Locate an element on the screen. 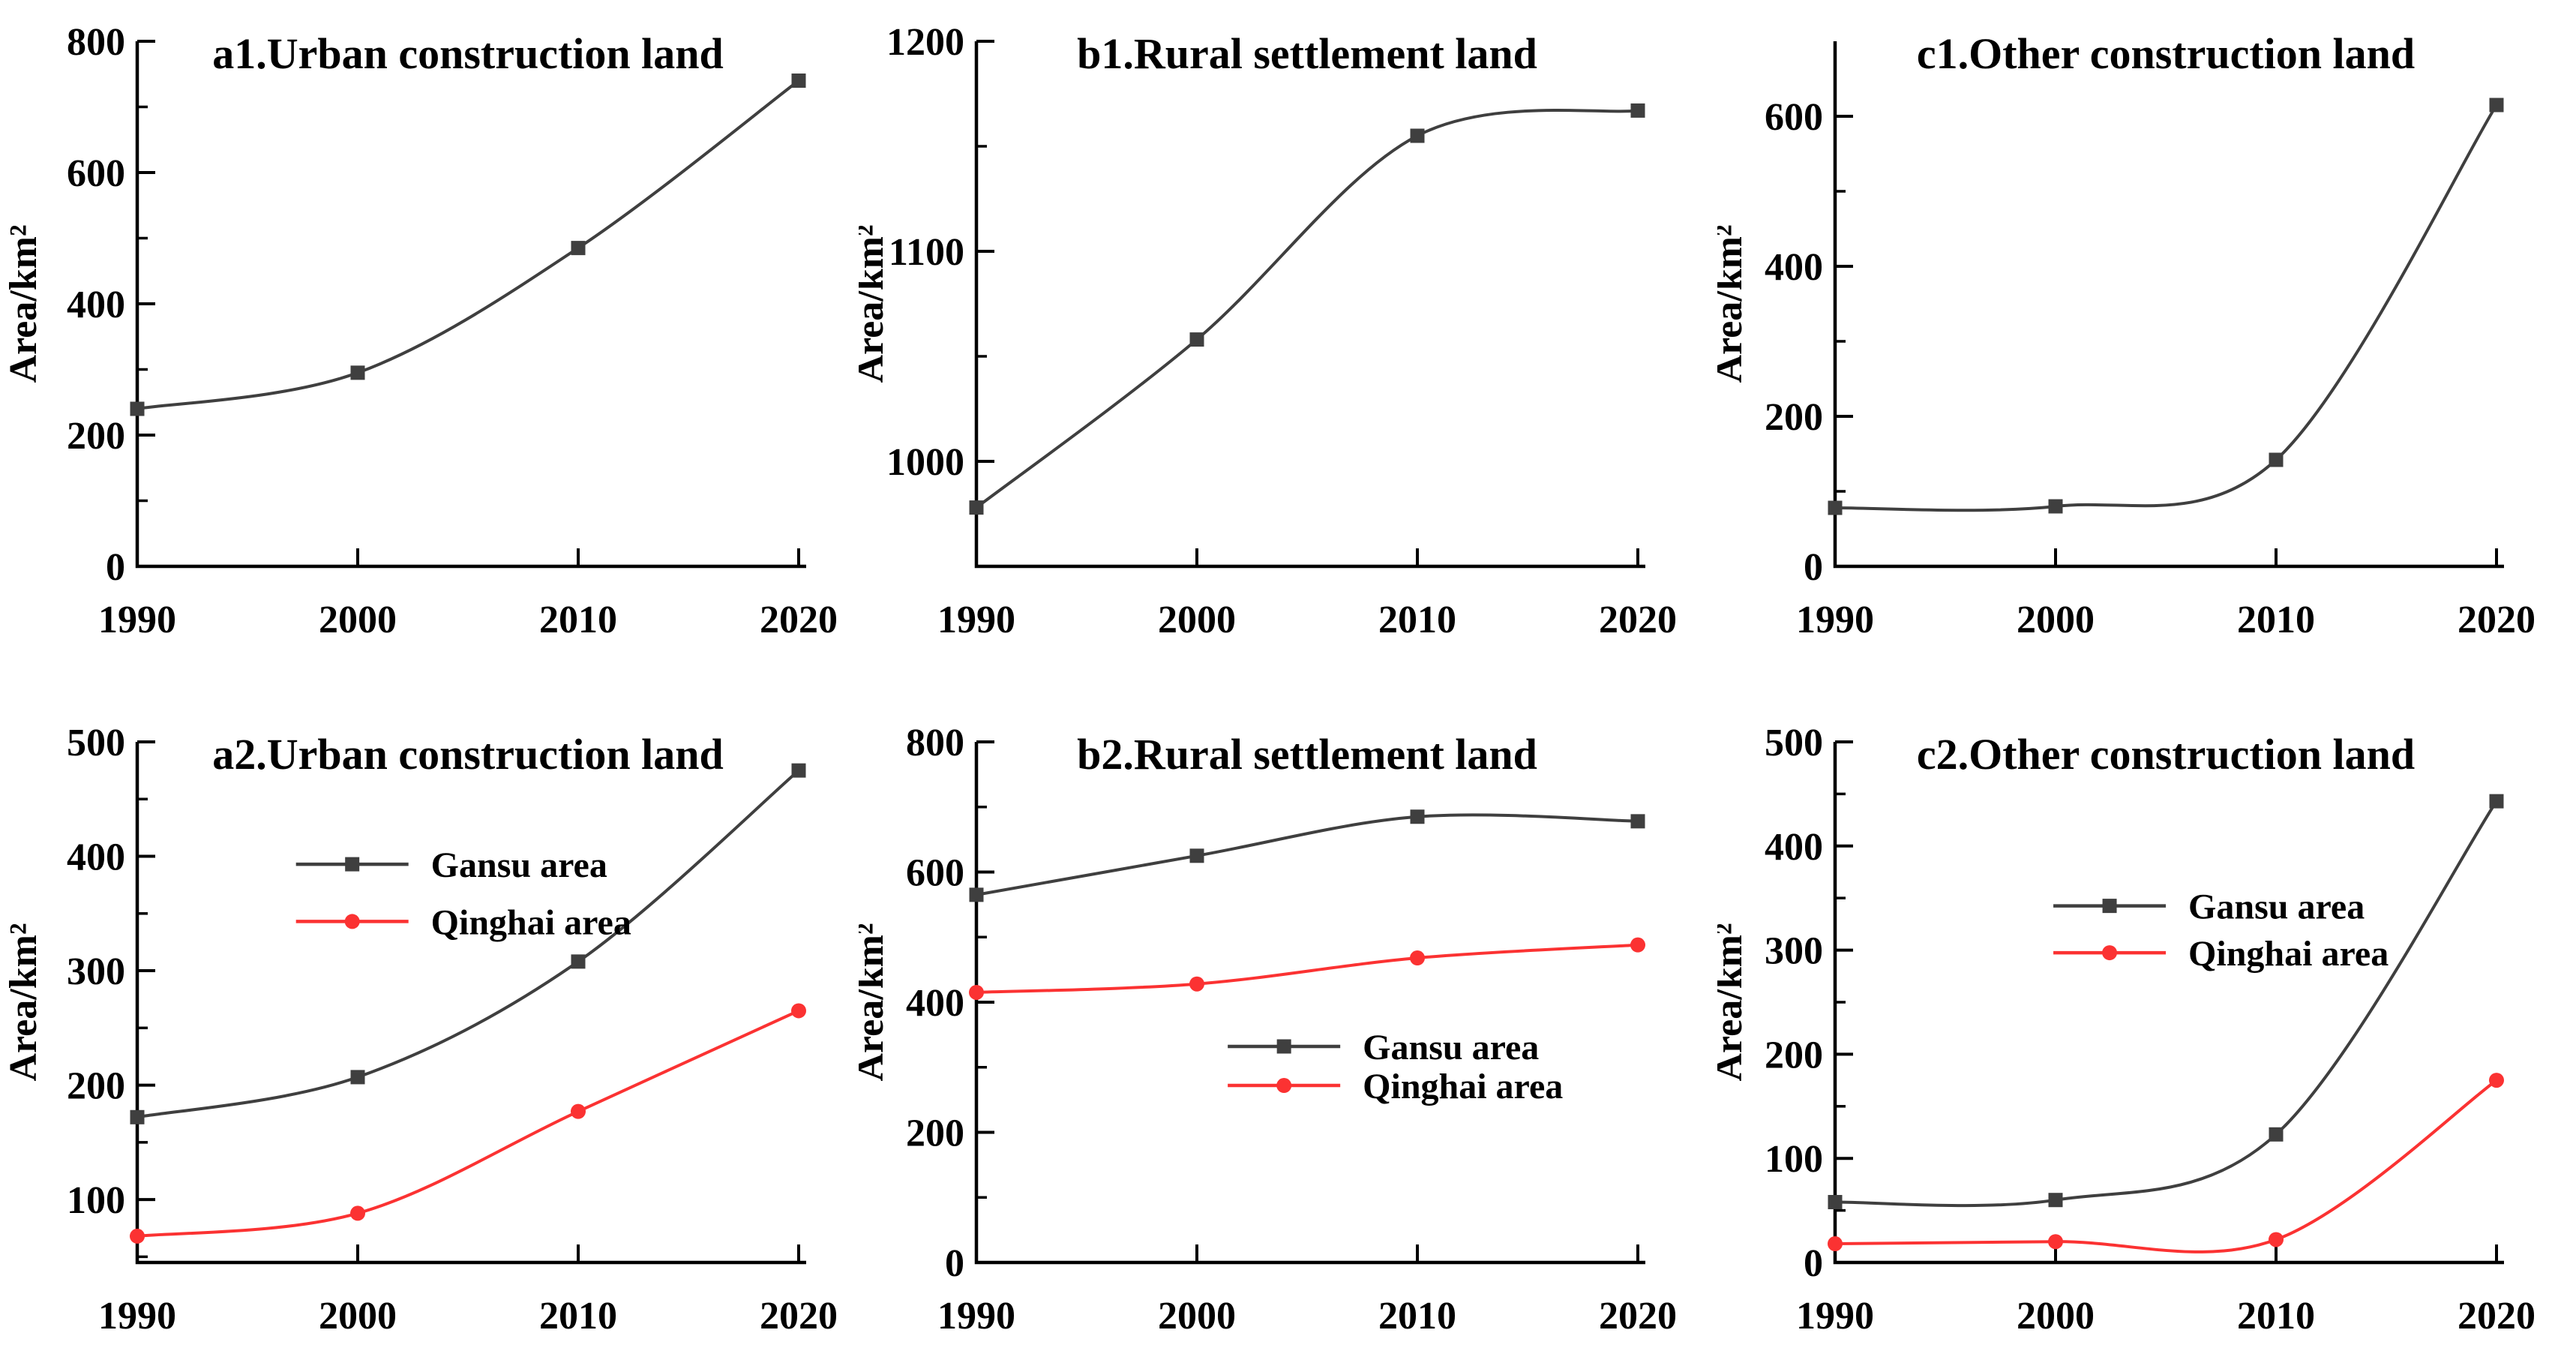  chart-title: b2.Rural settlement land is located at coordinates (1307, 754).